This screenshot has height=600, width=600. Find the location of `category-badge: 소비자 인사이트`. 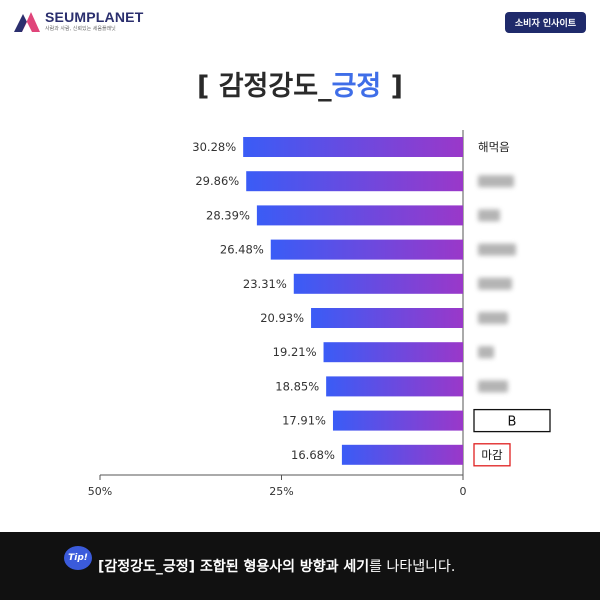

category-badge: 소비자 인사이트 is located at coordinates (545, 22).